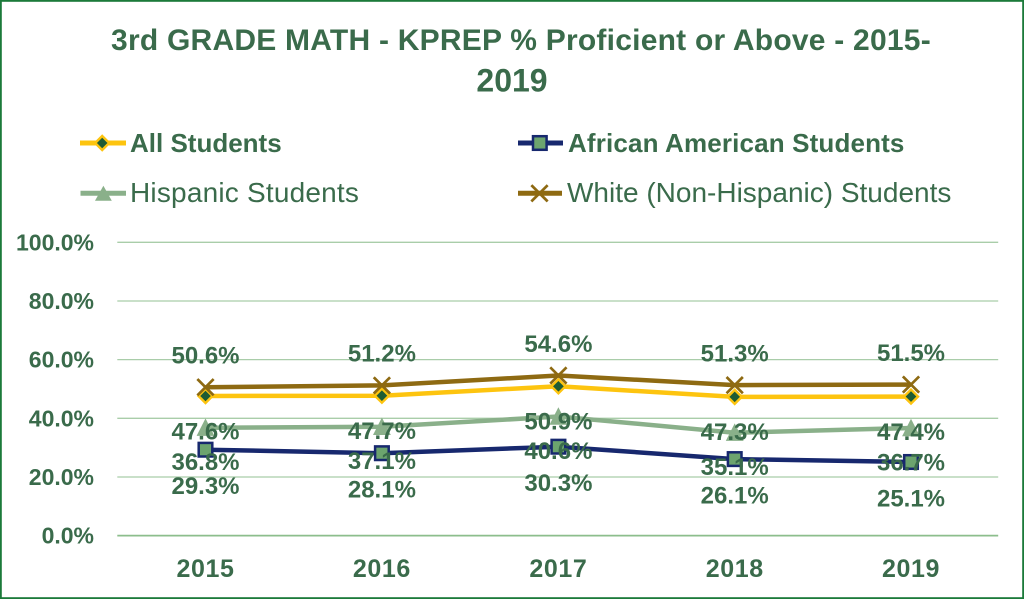 This screenshot has width=1024, height=599. Describe the element at coordinates (558, 451) in the screenshot. I see `svg-text: 40.6%` at that location.